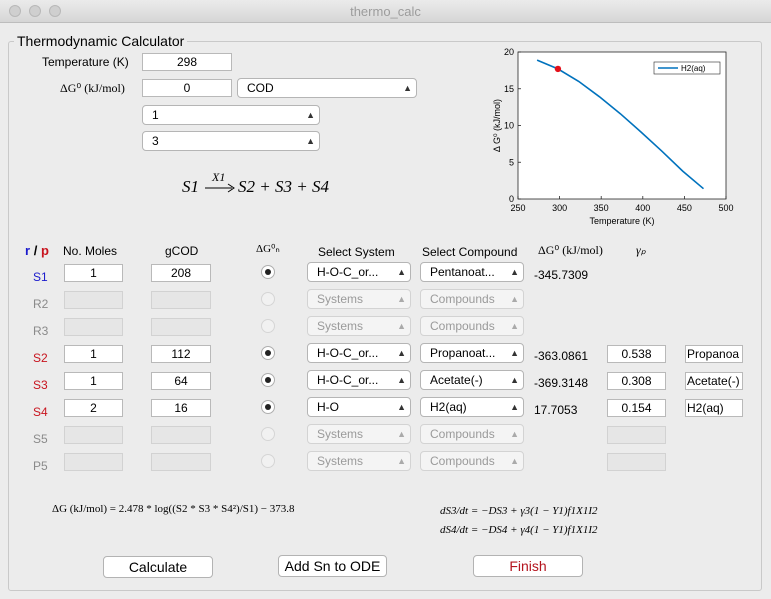 The height and width of the screenshot is (599, 771). I want to click on zoom-window-button, so click(55, 11).